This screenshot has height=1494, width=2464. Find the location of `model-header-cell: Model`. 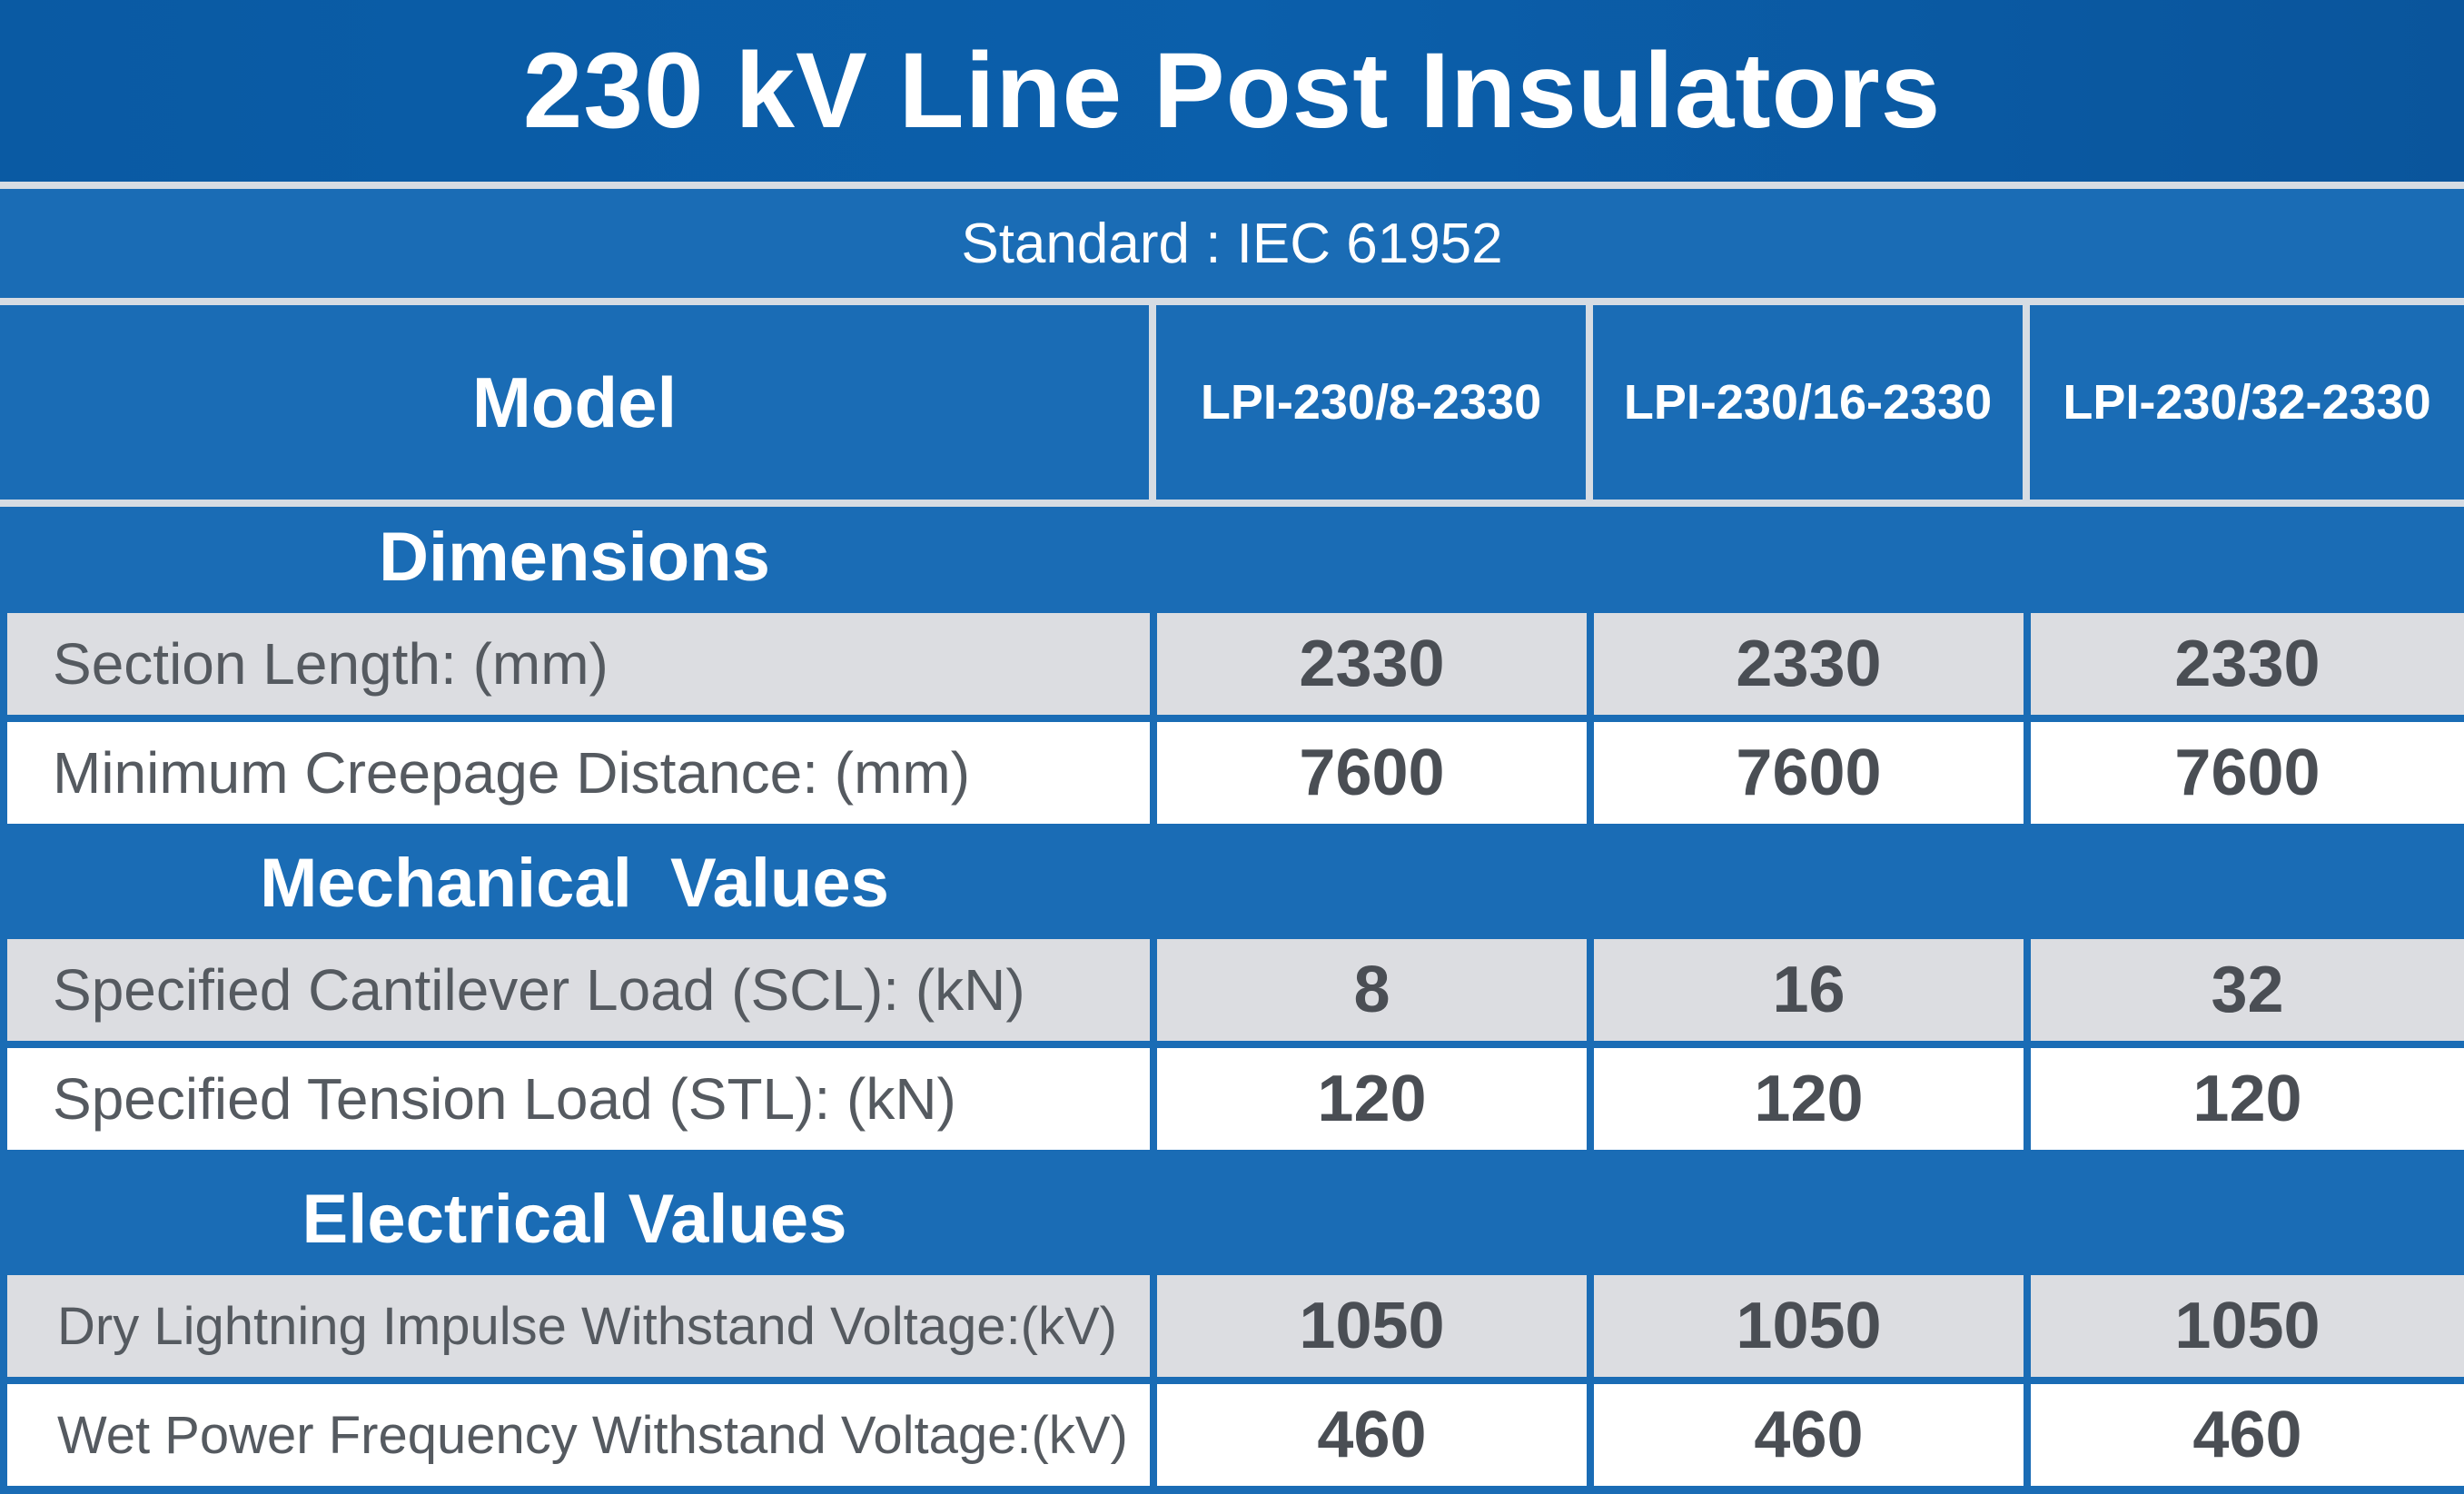

model-header-cell: Model is located at coordinates (574, 402).